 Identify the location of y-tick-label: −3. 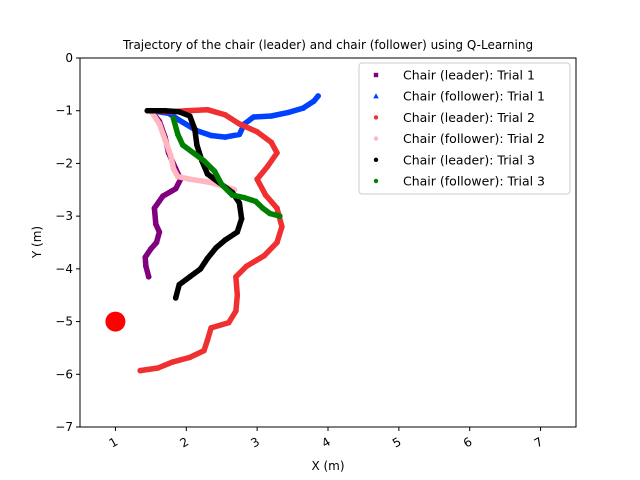
(64, 216).